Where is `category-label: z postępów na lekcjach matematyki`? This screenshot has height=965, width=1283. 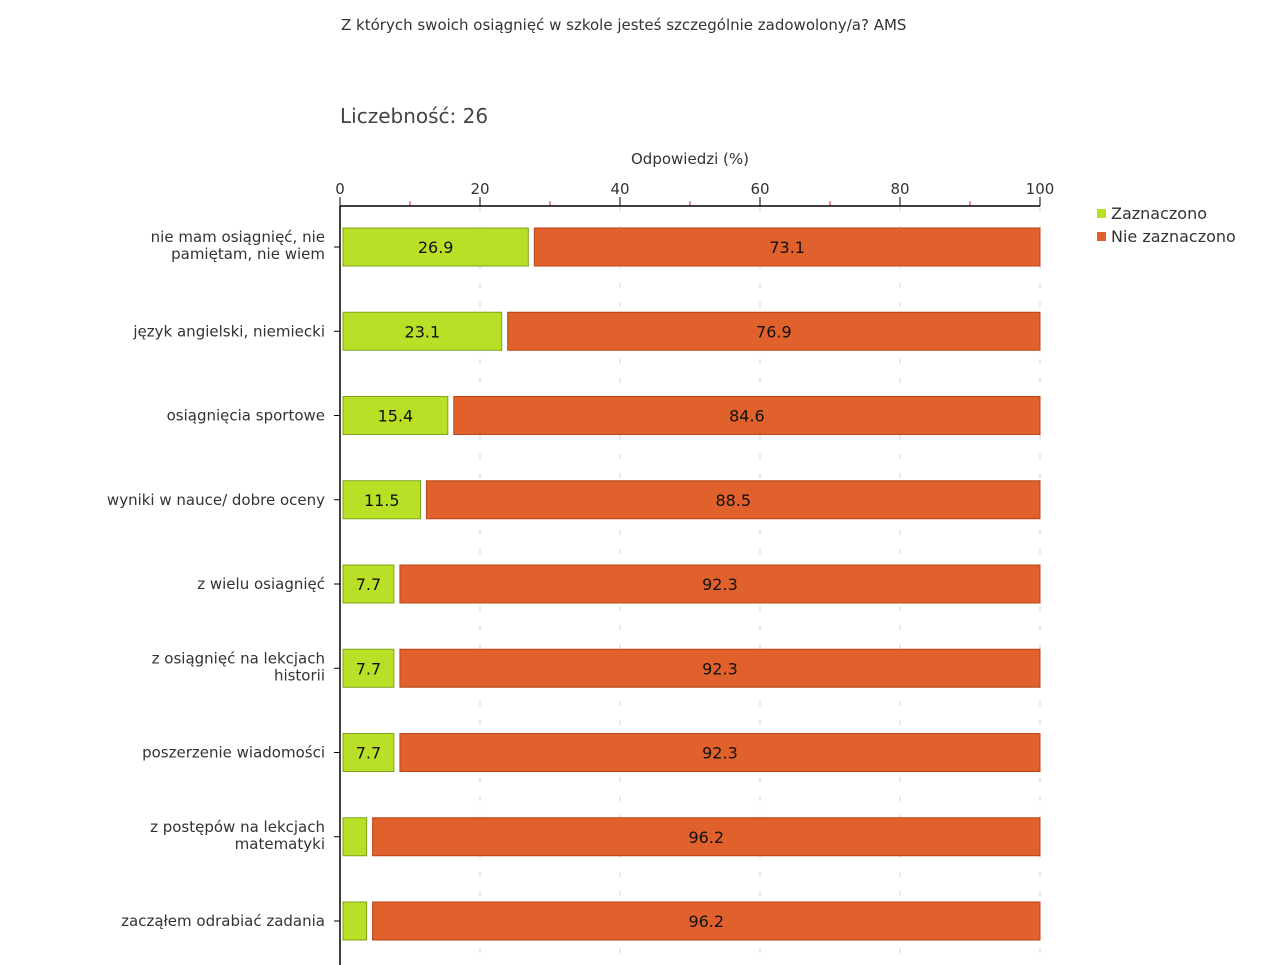
category-label: z postępów na lekcjach matematyki is located at coordinates (237, 835).